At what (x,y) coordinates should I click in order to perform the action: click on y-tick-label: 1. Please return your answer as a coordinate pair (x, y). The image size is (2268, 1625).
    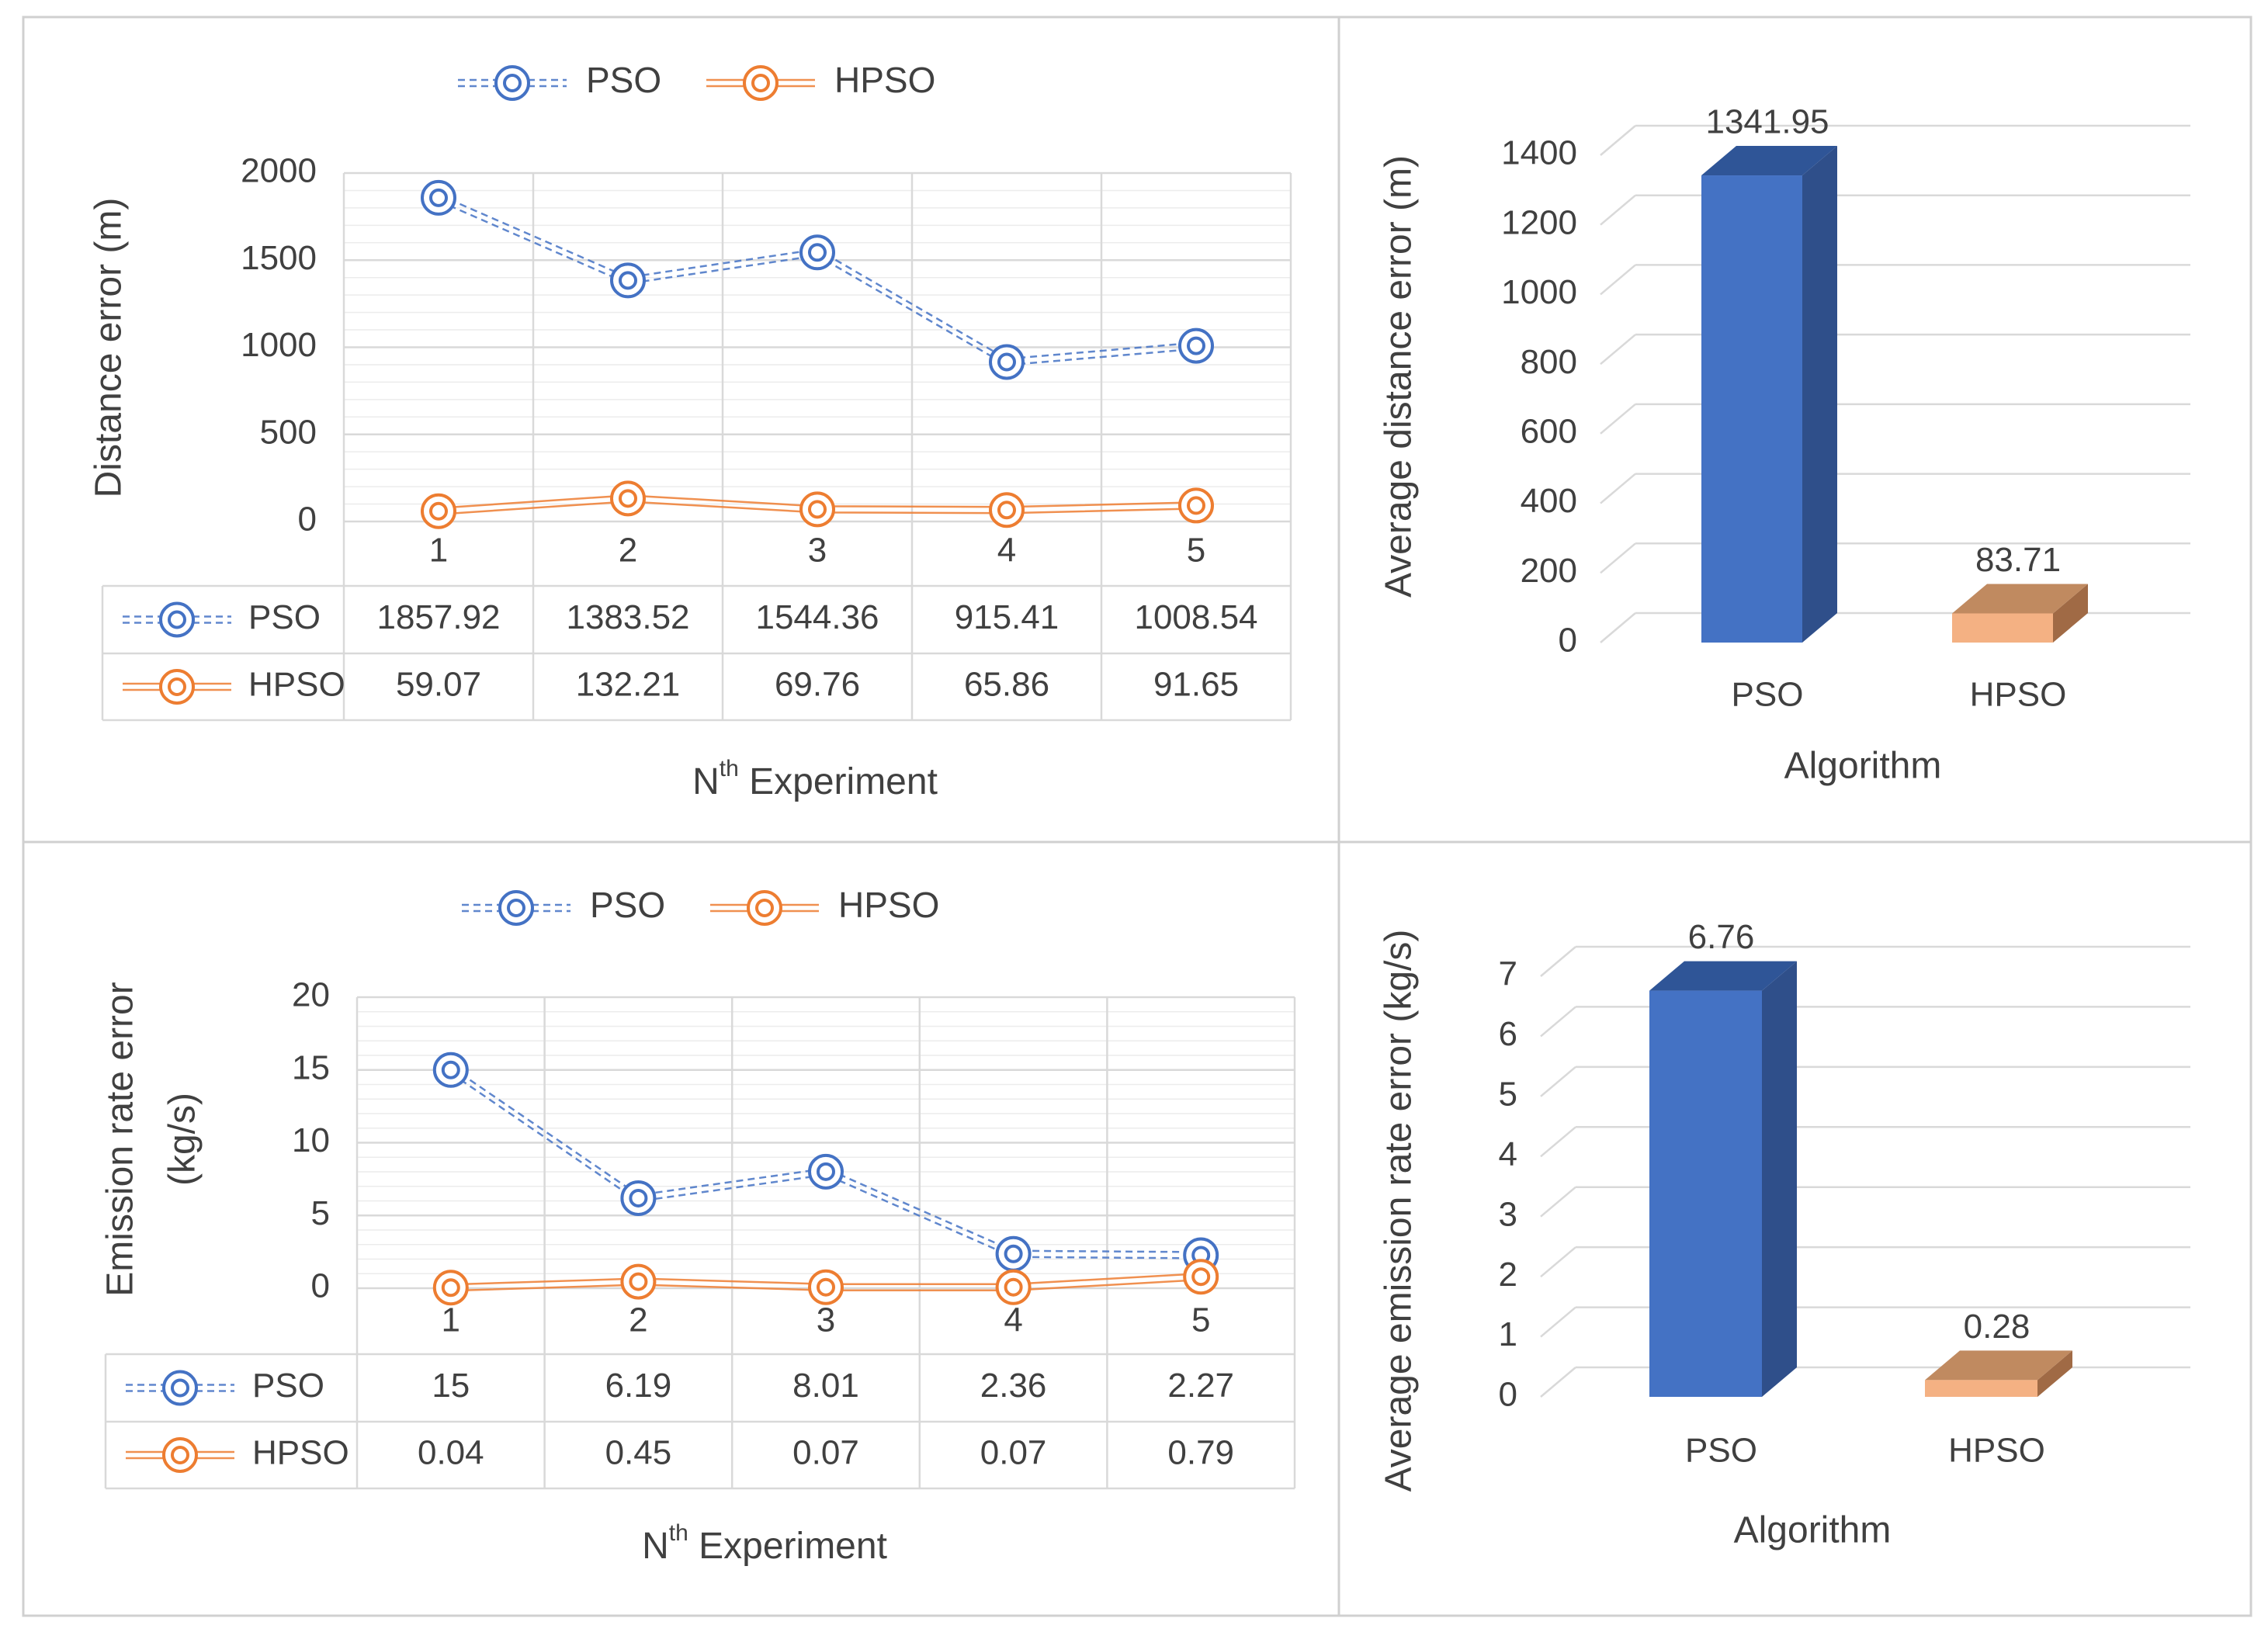
    Looking at the image, I should click on (1508, 1334).